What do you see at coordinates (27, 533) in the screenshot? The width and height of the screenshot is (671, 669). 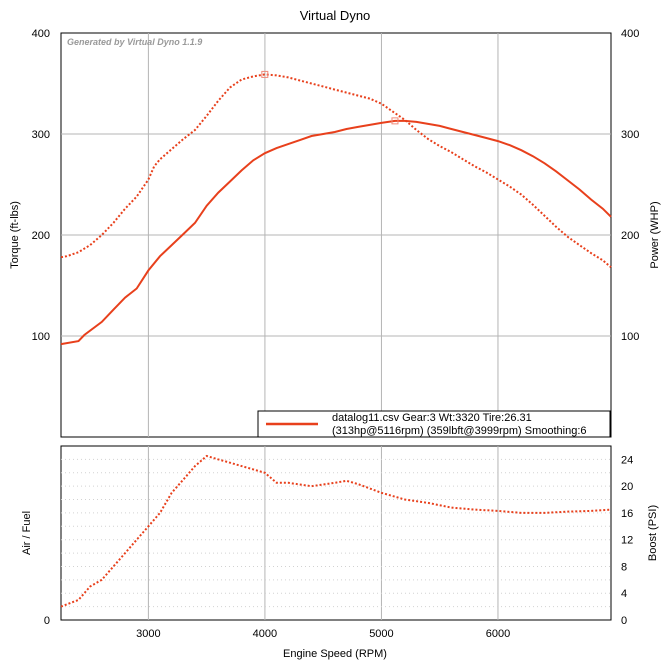 I see `y-axis-label-left-bottom: Air / Fuel` at bounding box center [27, 533].